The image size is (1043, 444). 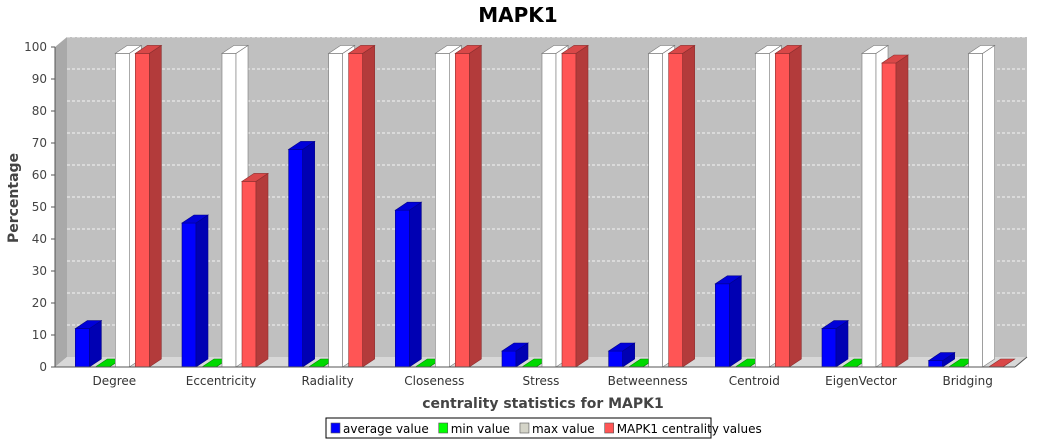 I want to click on y-axis: 0 10 20 30 40 50 60 70 80 90 100, so click(x=40, y=207).